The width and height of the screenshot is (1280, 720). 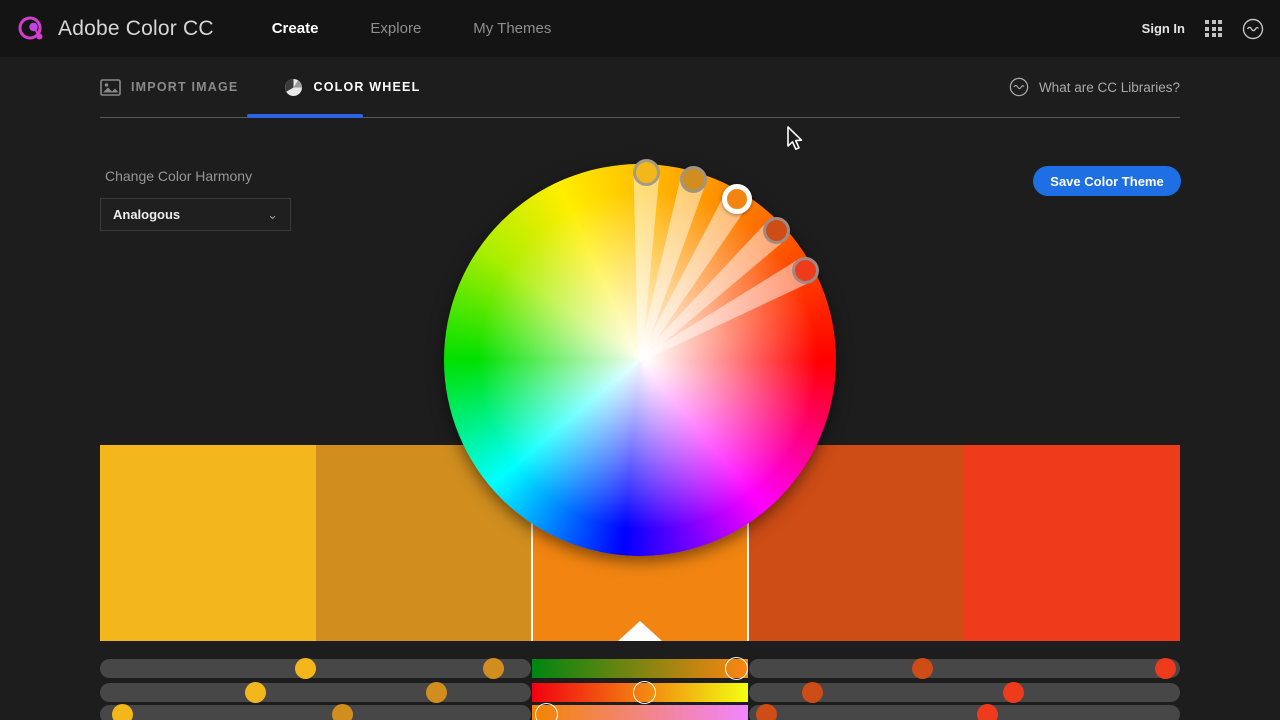 What do you see at coordinates (185, 87) in the screenshot?
I see `tab-import-image-label: IMPORT IMAGE` at bounding box center [185, 87].